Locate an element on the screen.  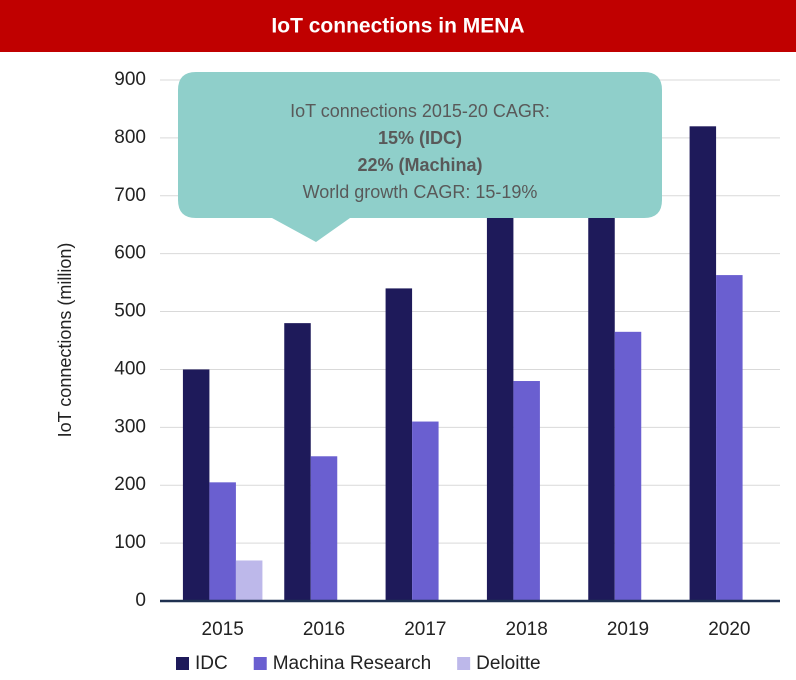
chart-title: IoT connections in MENA is located at coordinates (397, 26).